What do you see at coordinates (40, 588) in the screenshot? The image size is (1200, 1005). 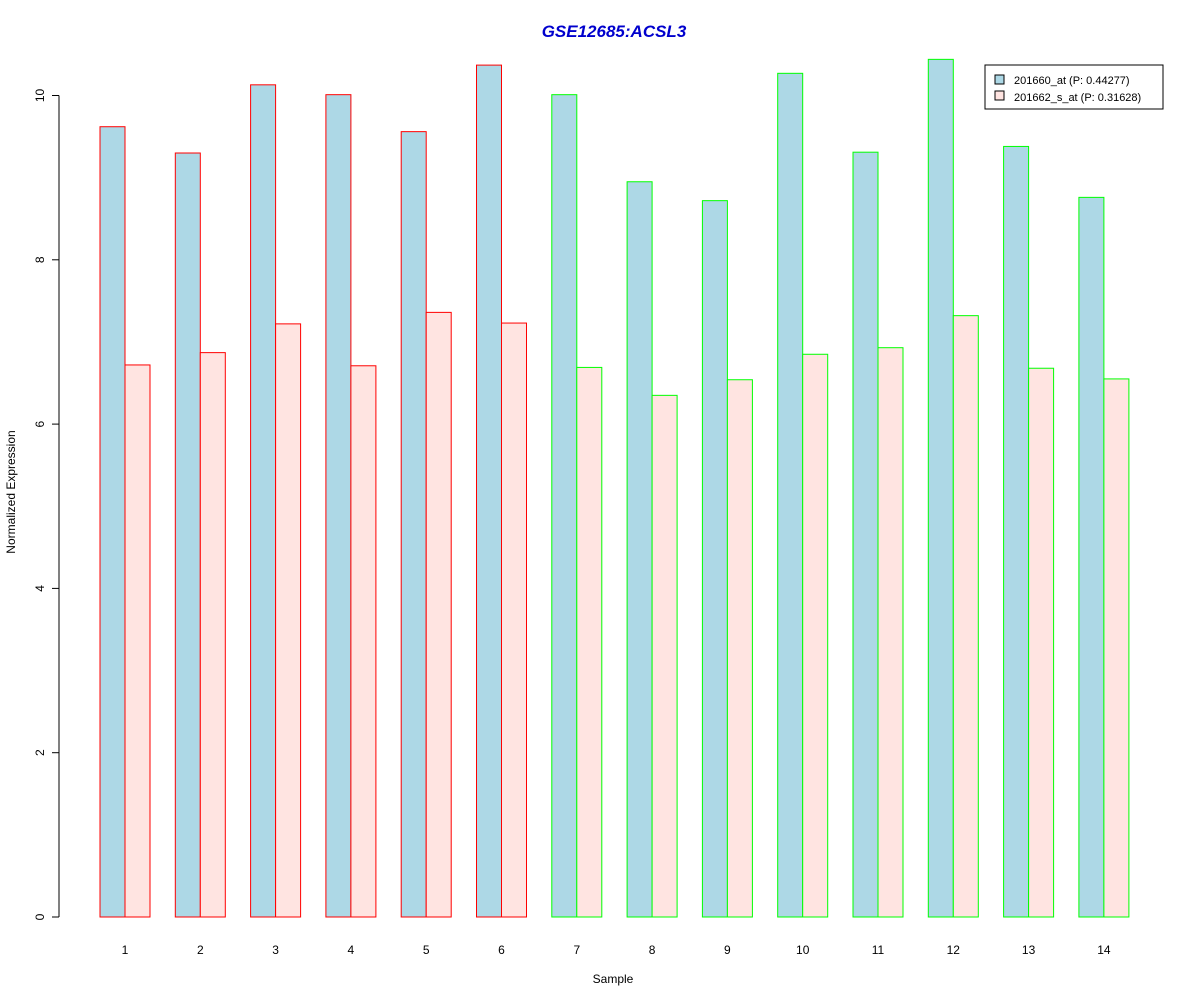 I see `y-tick-label: 4` at bounding box center [40, 588].